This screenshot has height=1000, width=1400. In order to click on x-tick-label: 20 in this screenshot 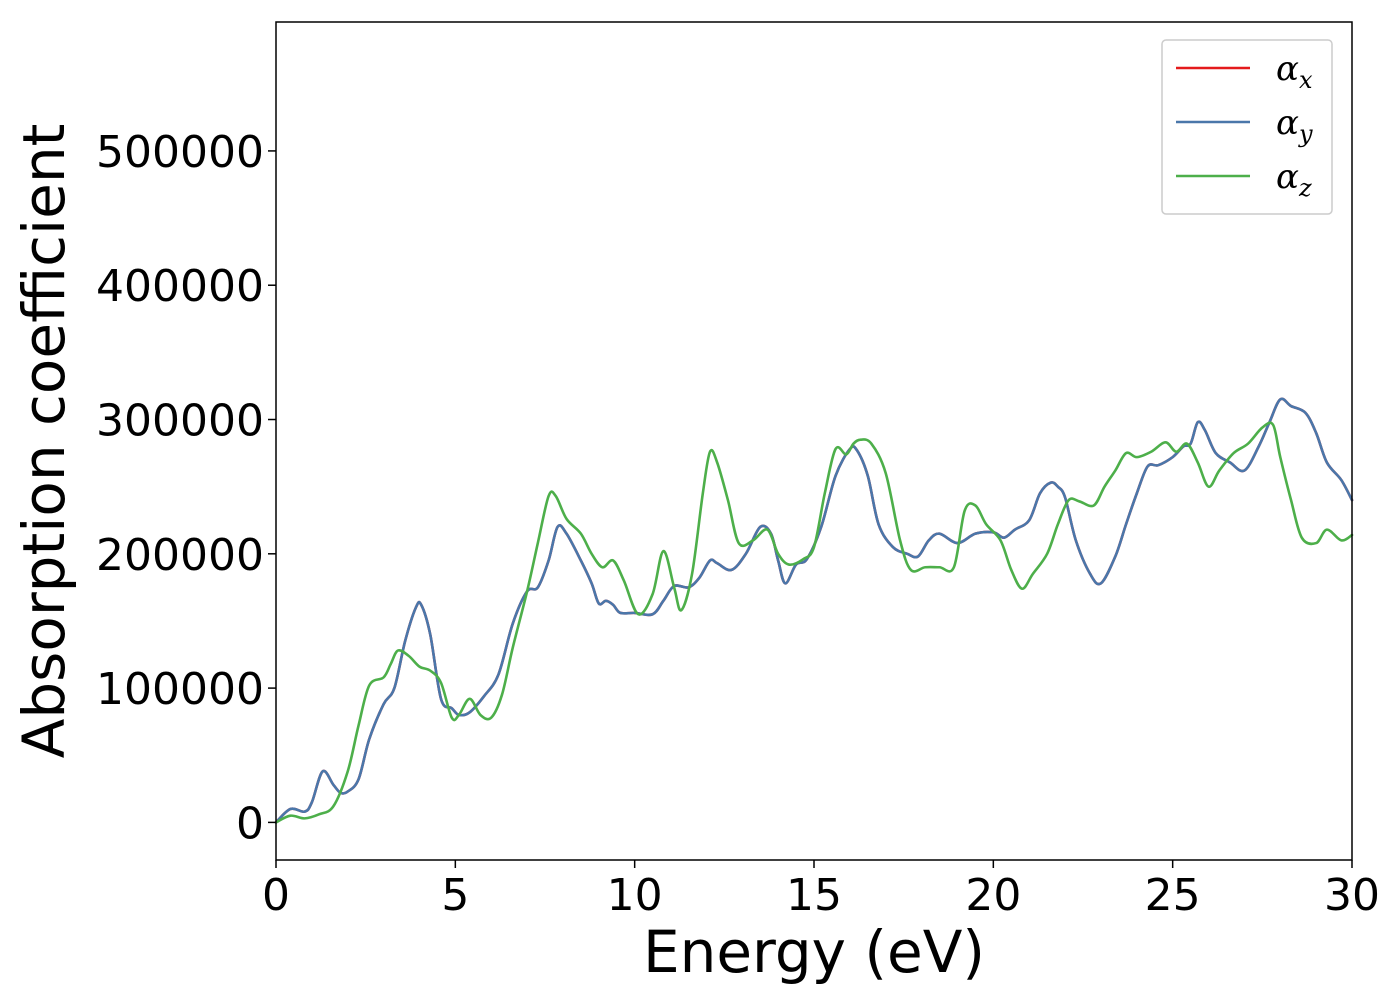, I will do `click(993, 895)`.